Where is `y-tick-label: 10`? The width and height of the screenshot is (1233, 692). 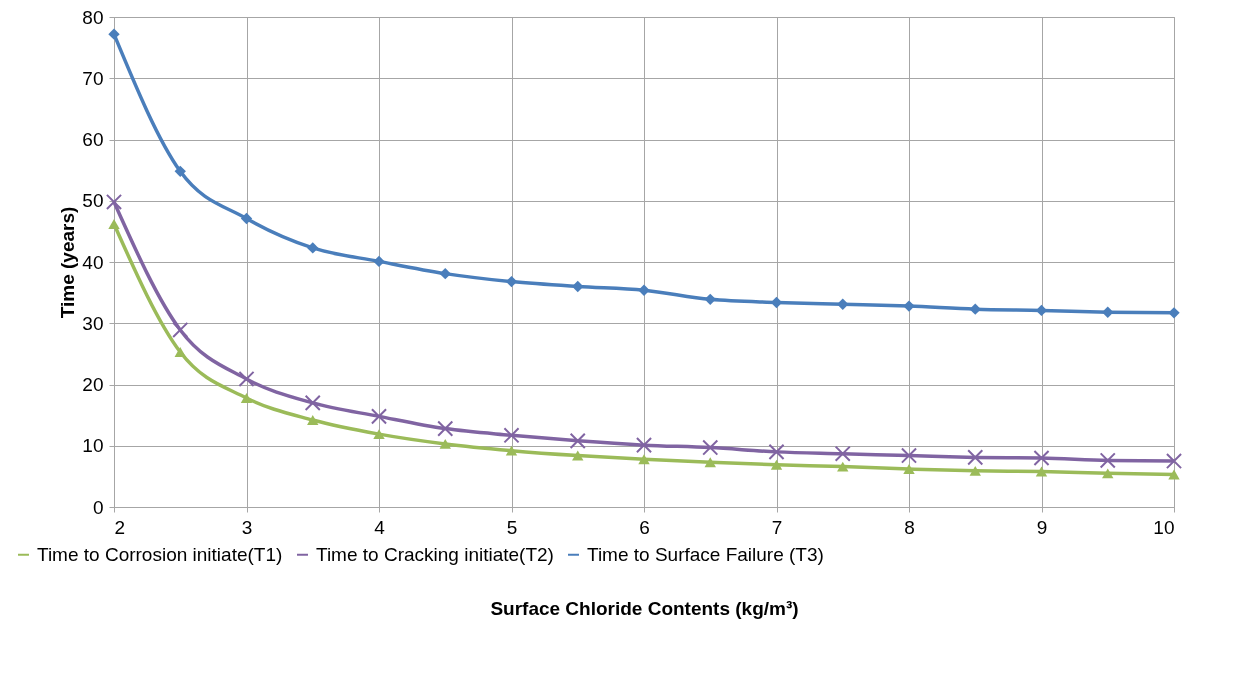
y-tick-label: 10 is located at coordinates (93, 446).